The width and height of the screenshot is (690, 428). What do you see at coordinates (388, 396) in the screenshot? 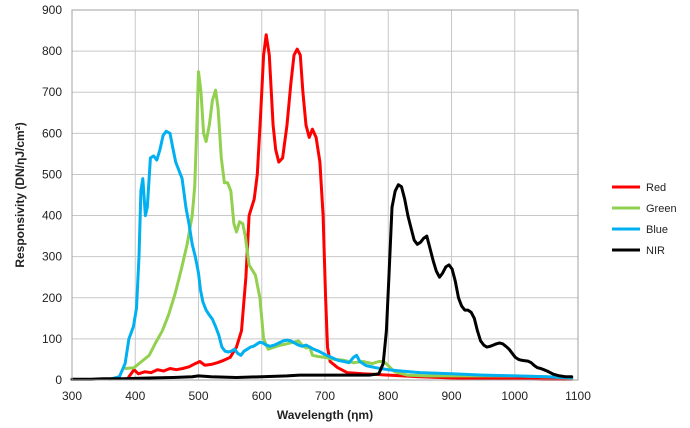
I see `x-tick-label-800: 800` at bounding box center [388, 396].